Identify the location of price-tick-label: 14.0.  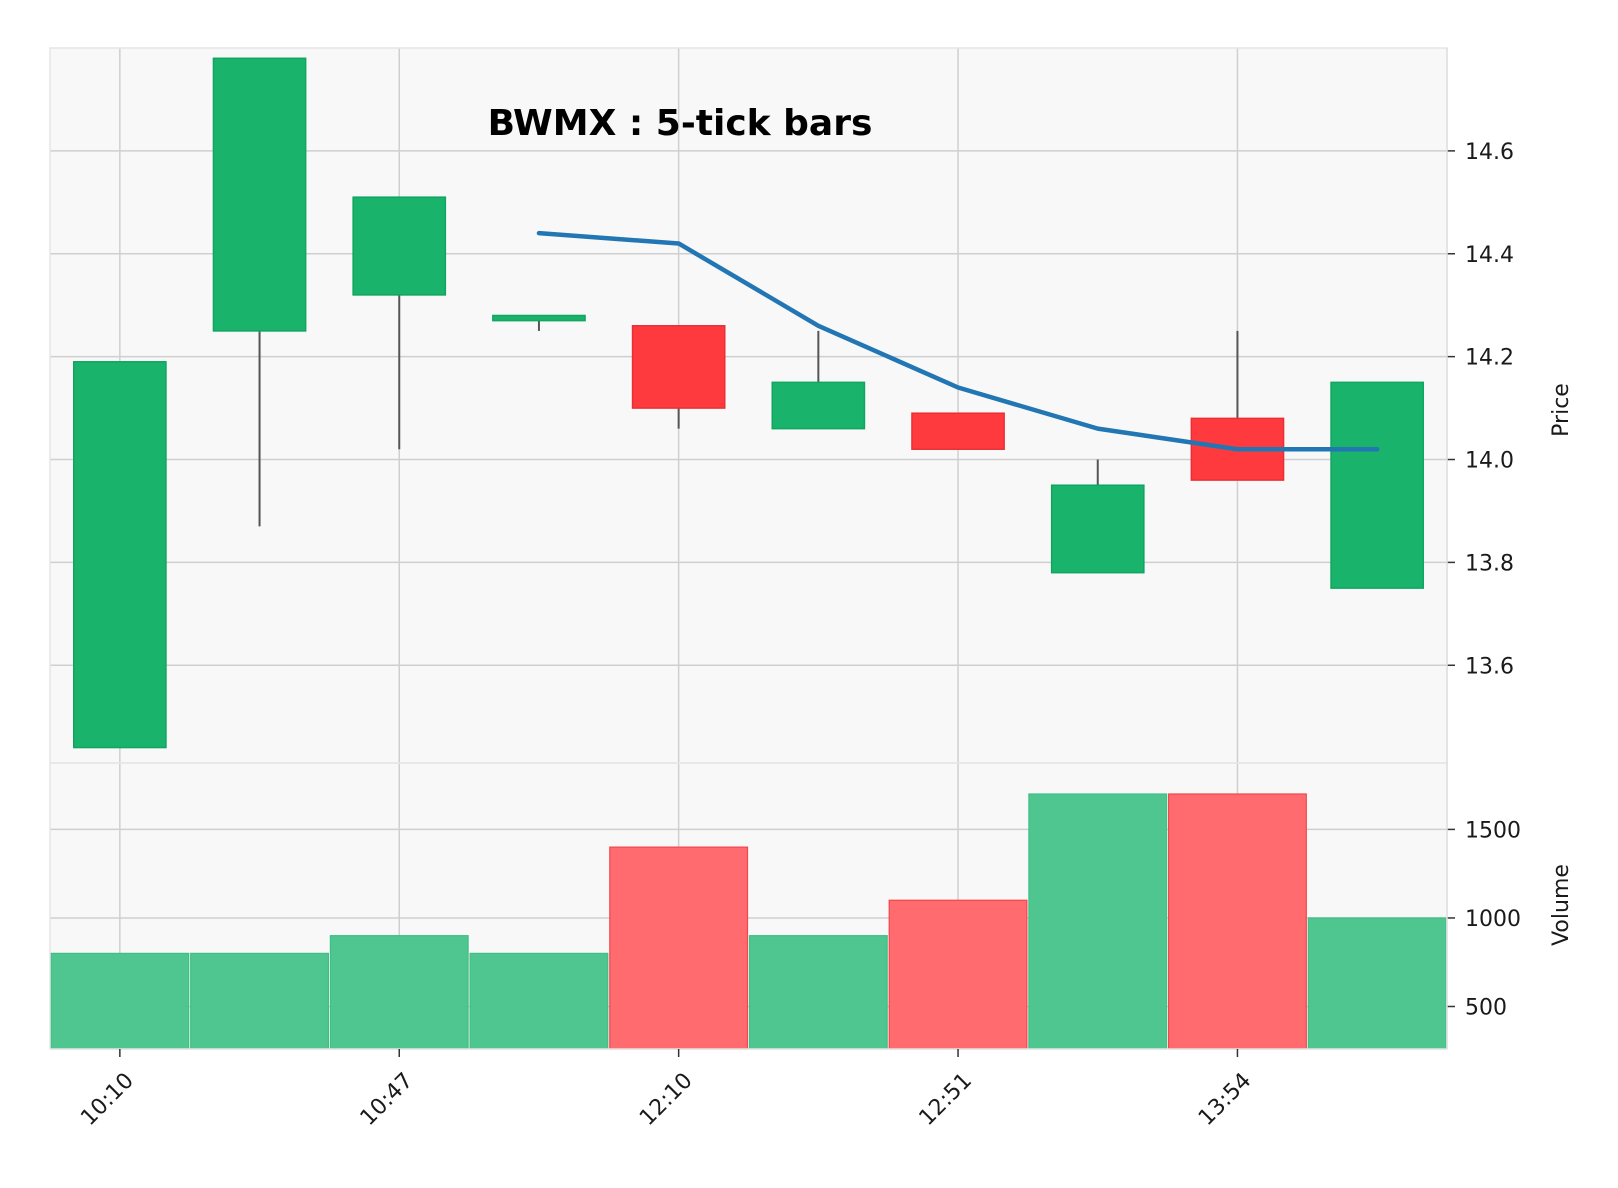
(1489, 461).